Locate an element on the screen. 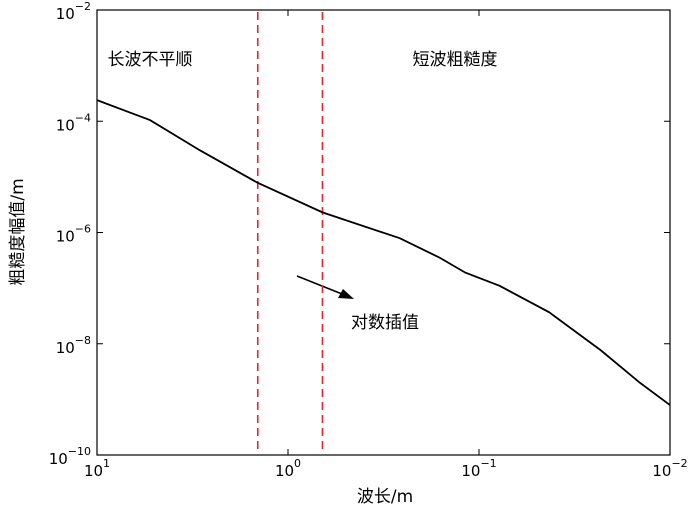 This screenshot has height=513, width=700. y-axis-label: 粗糙度幅值/m is located at coordinates (18, 231).